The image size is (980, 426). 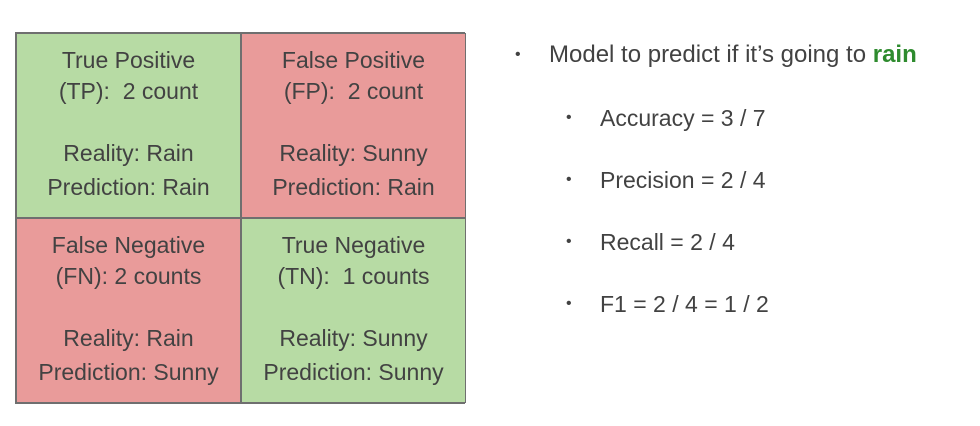 What do you see at coordinates (128, 261) in the screenshot?
I see `cell-heading: False Negative (FN): 2 counts` at bounding box center [128, 261].